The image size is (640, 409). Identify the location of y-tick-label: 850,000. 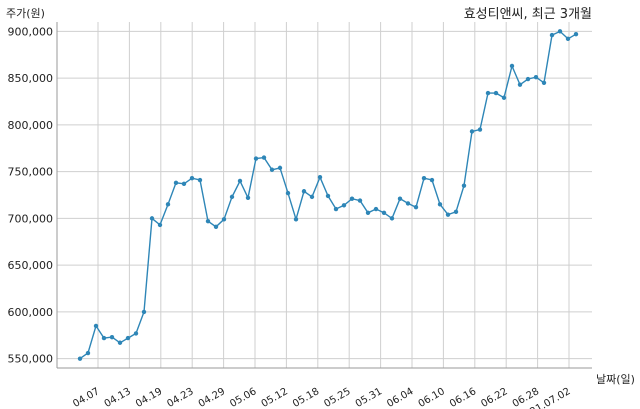
(31, 78).